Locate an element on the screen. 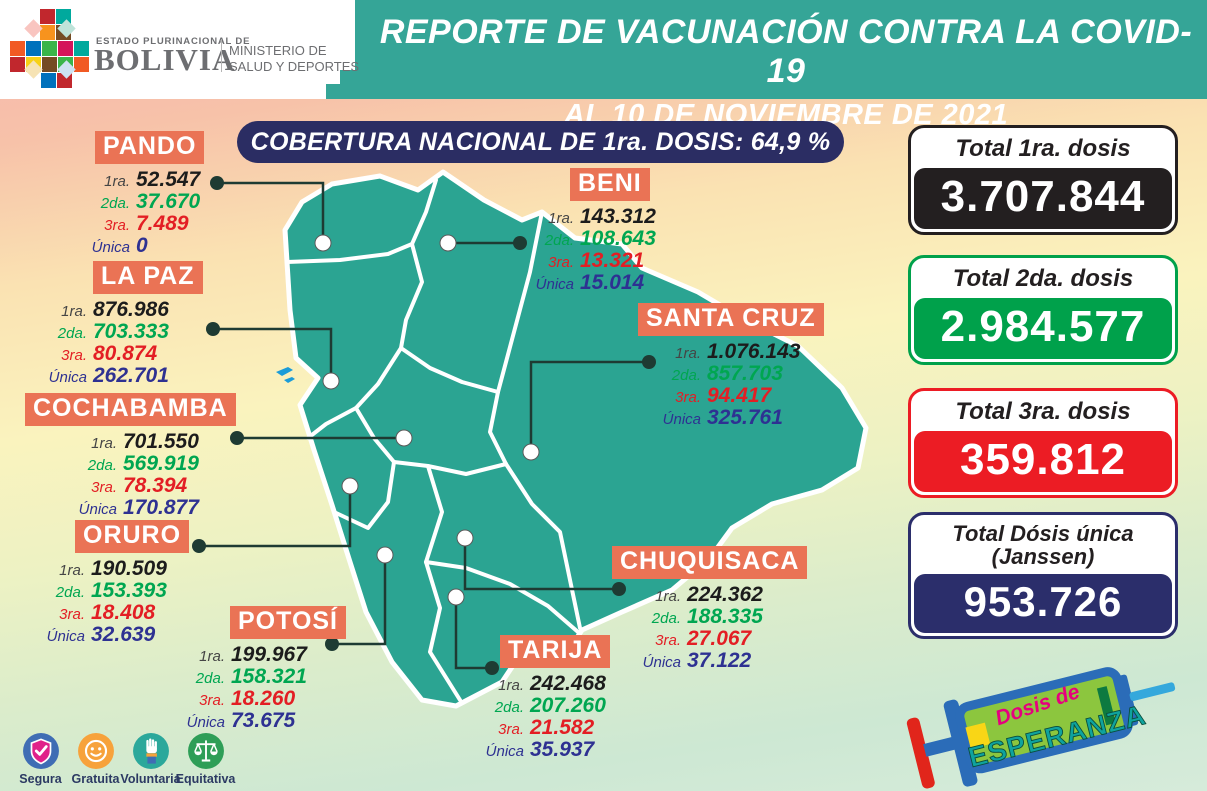  total-card-single-dose: Total Dósis única (Janssen) 953.726 is located at coordinates (1043, 576).